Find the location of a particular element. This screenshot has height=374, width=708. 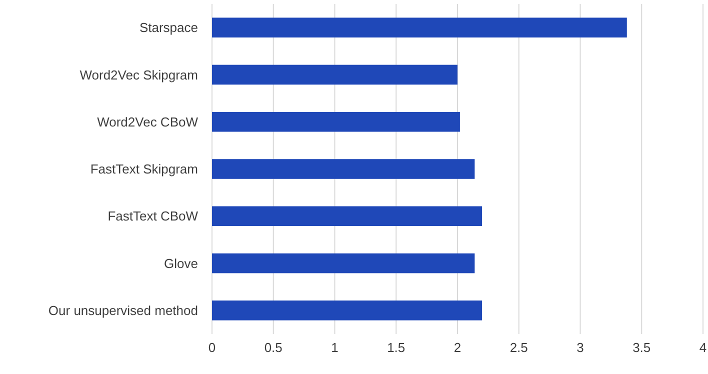

x-tick-label: 4 is located at coordinates (703, 347).